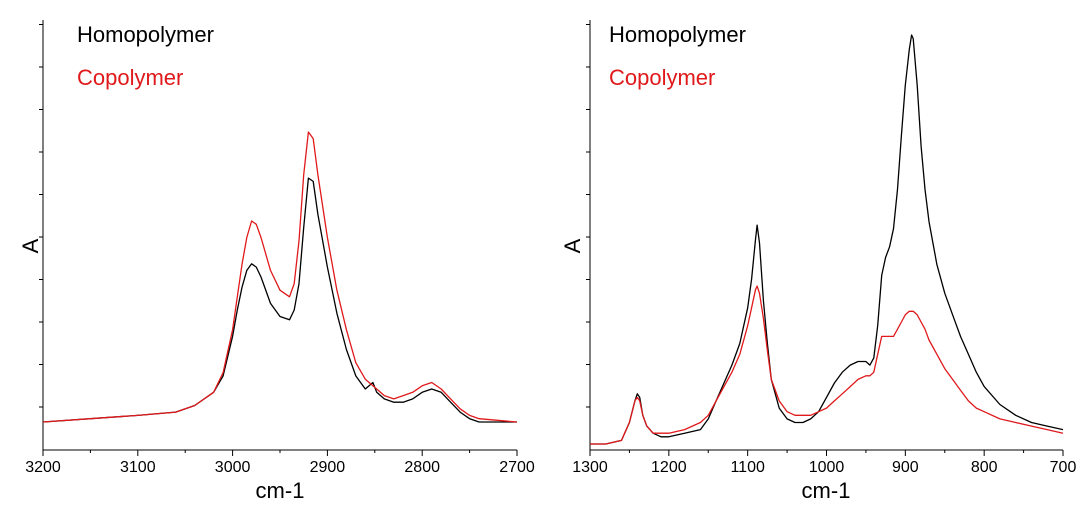 This screenshot has width=1092, height=510. I want to click on y-axis-label-left: A, so click(30, 245).